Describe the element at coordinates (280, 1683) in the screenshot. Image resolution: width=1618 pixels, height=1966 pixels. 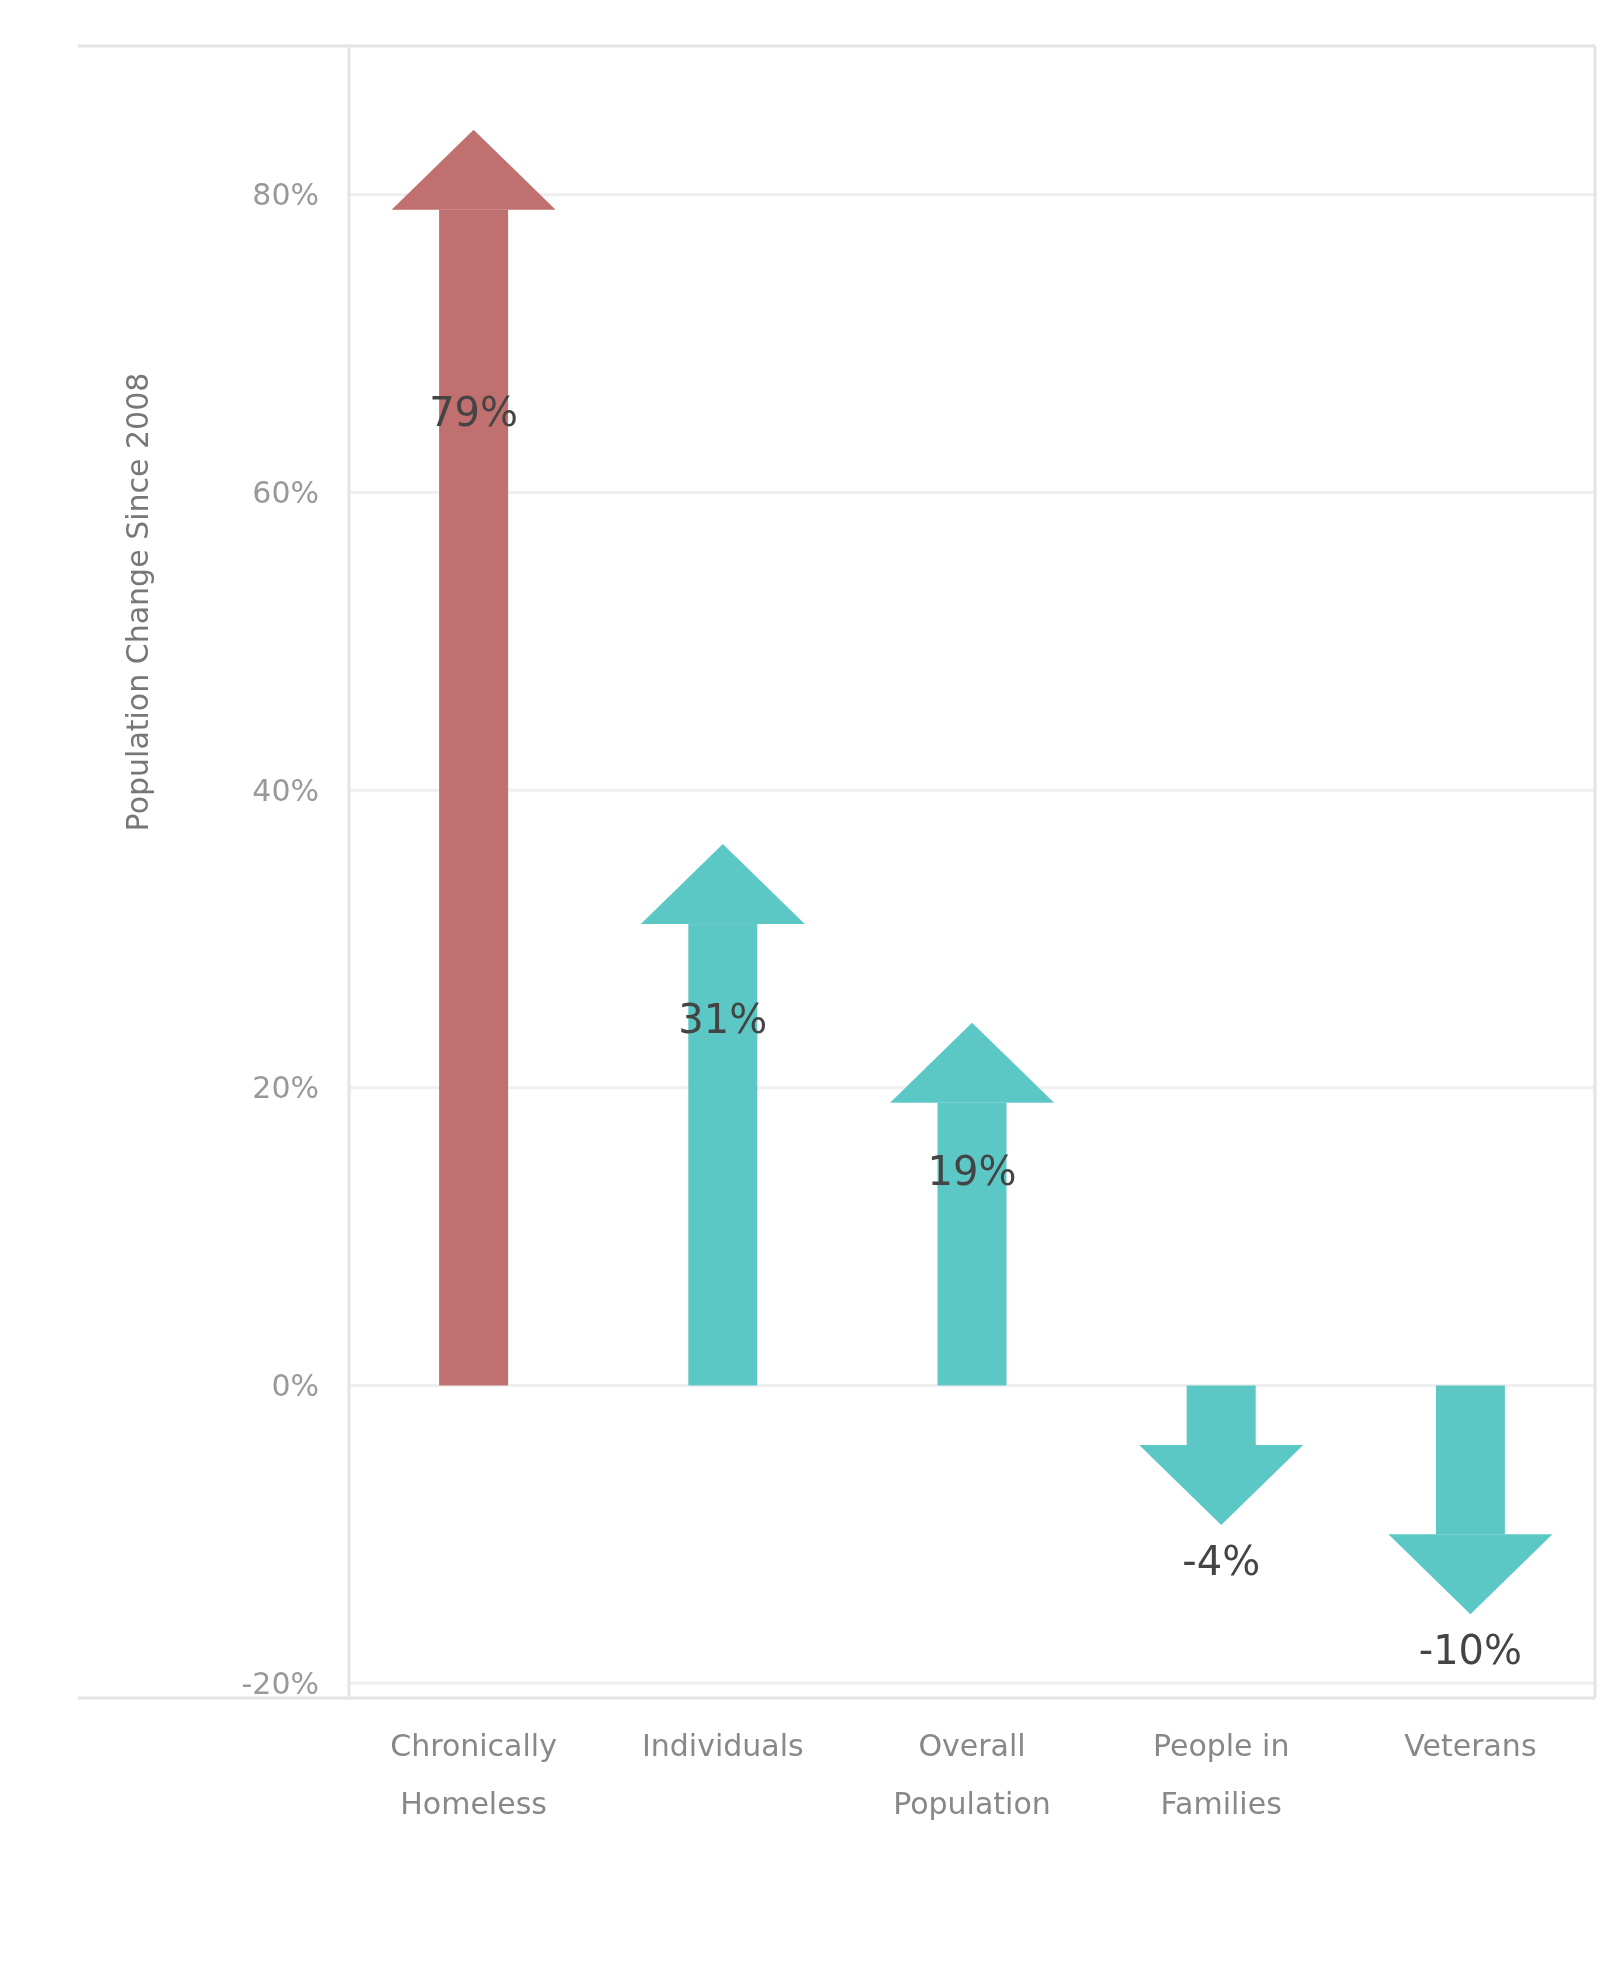
I see `y-tick-label: -20%` at that location.